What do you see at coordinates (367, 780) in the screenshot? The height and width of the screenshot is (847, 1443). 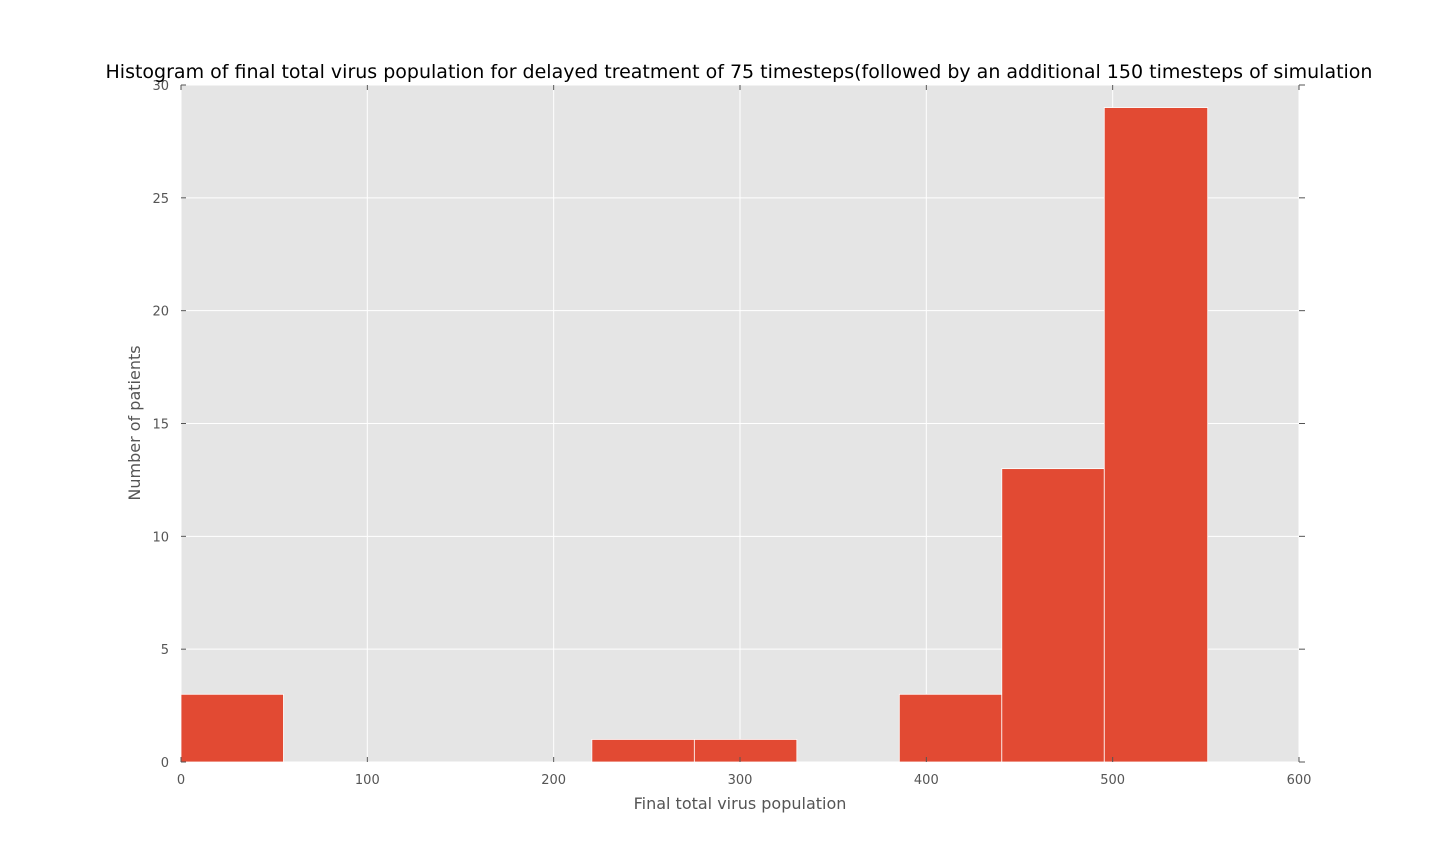 I see `x-tick-label: 100` at bounding box center [367, 780].